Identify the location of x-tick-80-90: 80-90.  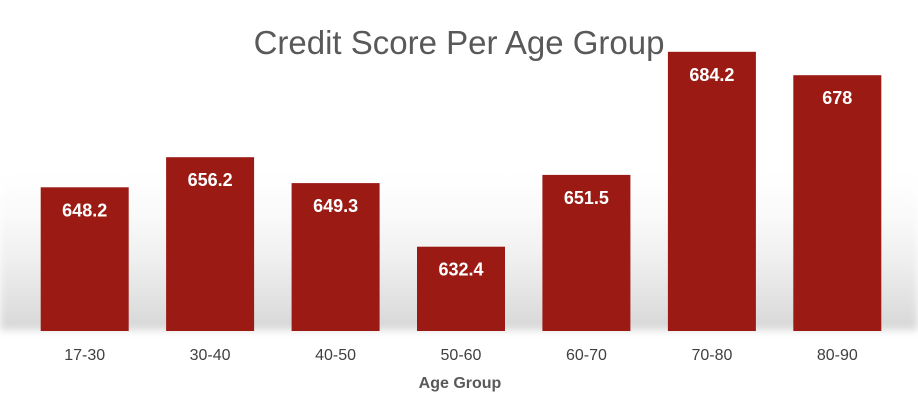
(837, 355).